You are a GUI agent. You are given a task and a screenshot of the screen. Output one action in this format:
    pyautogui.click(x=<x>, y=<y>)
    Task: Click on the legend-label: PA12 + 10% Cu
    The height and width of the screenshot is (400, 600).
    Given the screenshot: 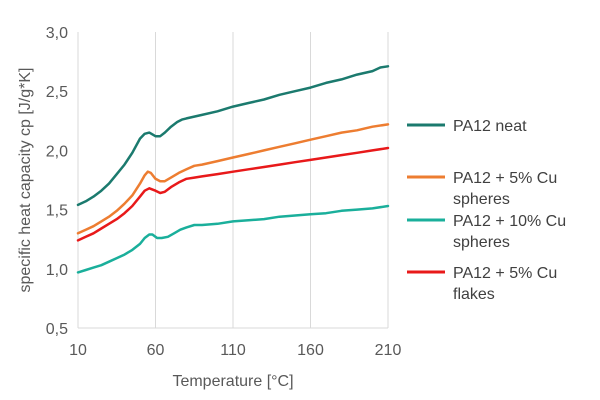 What is the action you would take?
    pyautogui.click(x=509, y=221)
    